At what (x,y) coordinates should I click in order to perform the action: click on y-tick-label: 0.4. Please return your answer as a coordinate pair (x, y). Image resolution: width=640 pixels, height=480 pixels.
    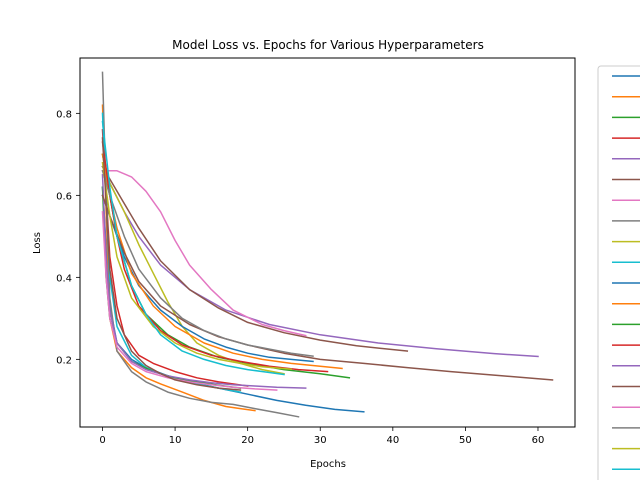
    Looking at the image, I should click on (64, 278).